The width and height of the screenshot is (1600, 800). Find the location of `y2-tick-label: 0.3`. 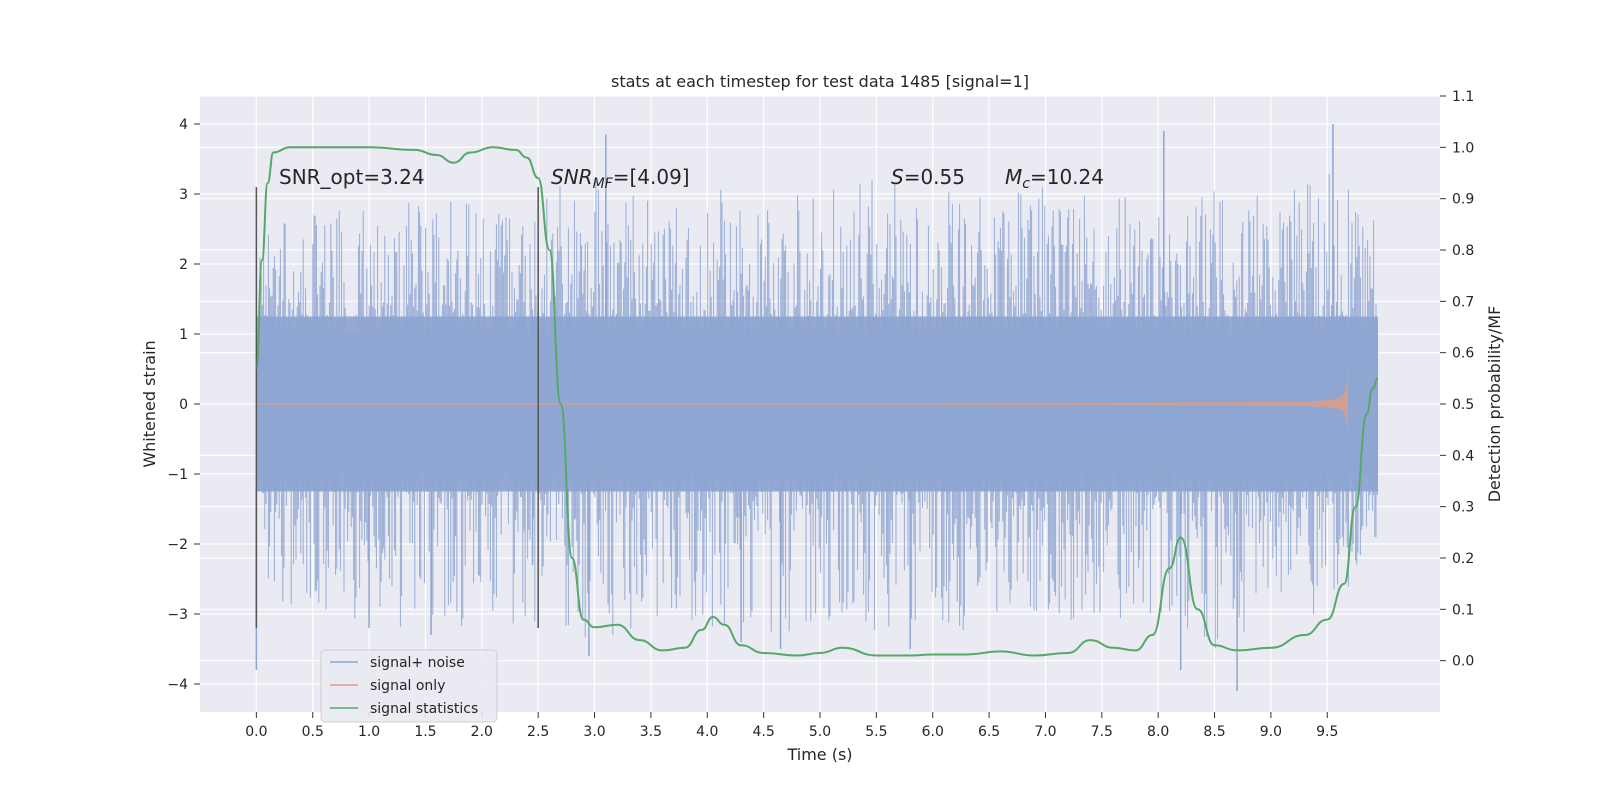

y2-tick-label: 0.3 is located at coordinates (1463, 508).